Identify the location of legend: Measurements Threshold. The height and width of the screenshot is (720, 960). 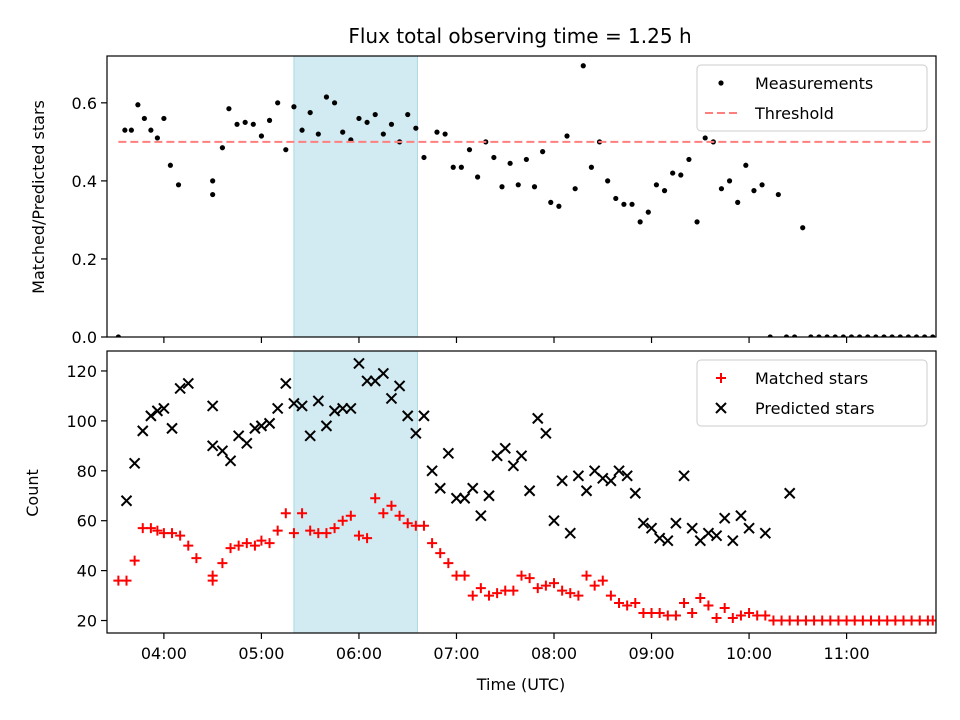
(812, 98).